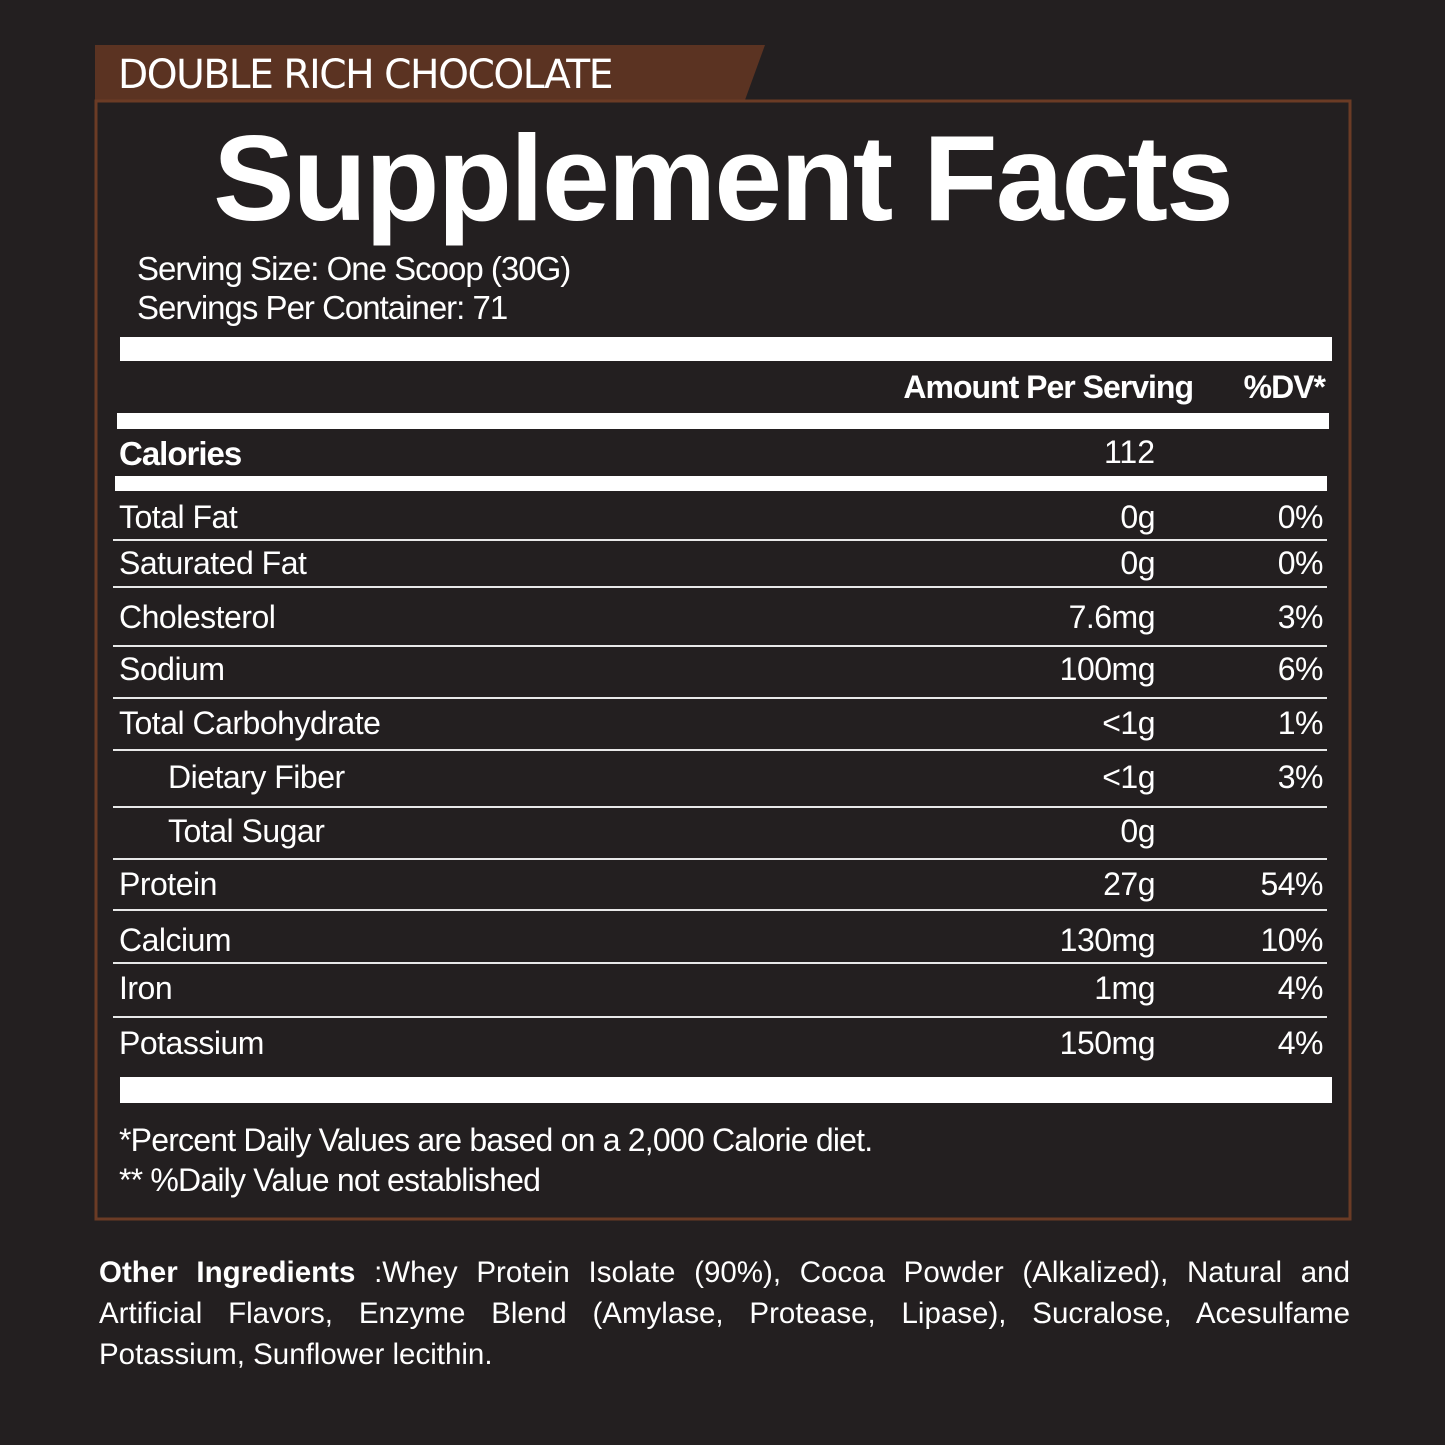  What do you see at coordinates (191, 1043) in the screenshot?
I see `nutrient-name: Potassium` at bounding box center [191, 1043].